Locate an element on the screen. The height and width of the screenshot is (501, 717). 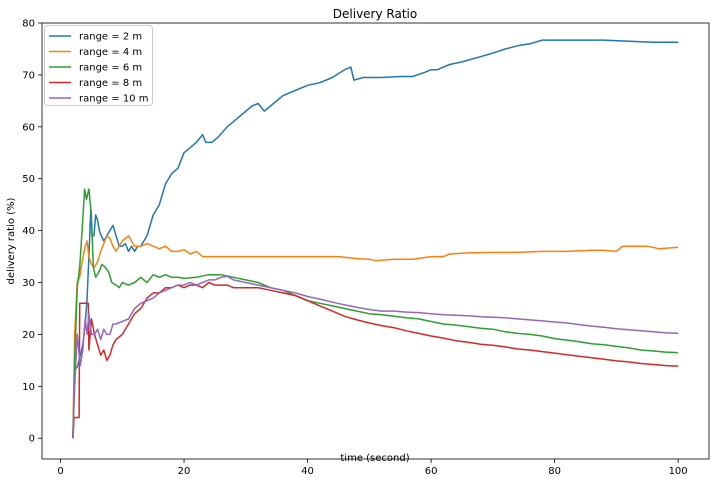
y-axis-label: delivery ratio (%) is located at coordinates (11, 240).